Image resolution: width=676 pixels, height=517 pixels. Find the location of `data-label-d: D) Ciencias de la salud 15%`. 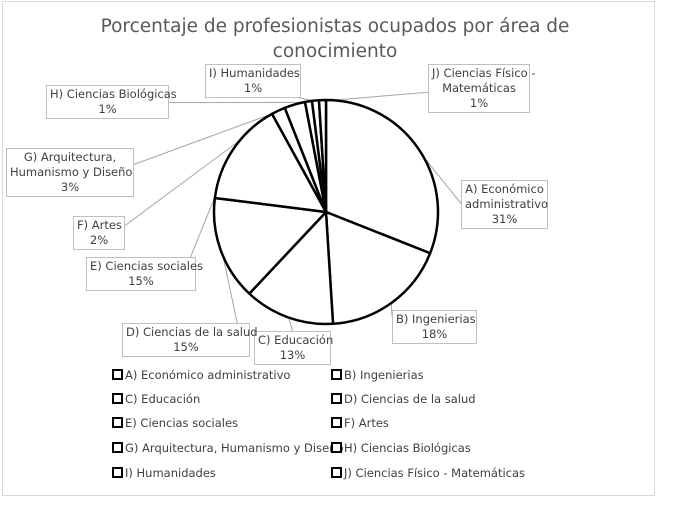

data-label-d: D) Ciencias de la salud 15% is located at coordinates (190, 340).